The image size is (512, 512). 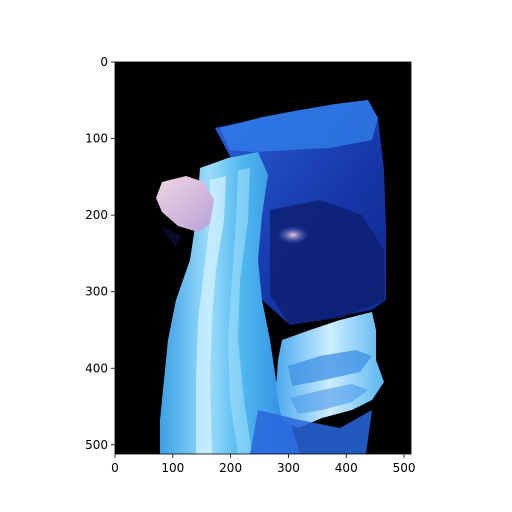 I want to click on y-axis: 0 100 200 300 400 500, so click(x=100, y=253).